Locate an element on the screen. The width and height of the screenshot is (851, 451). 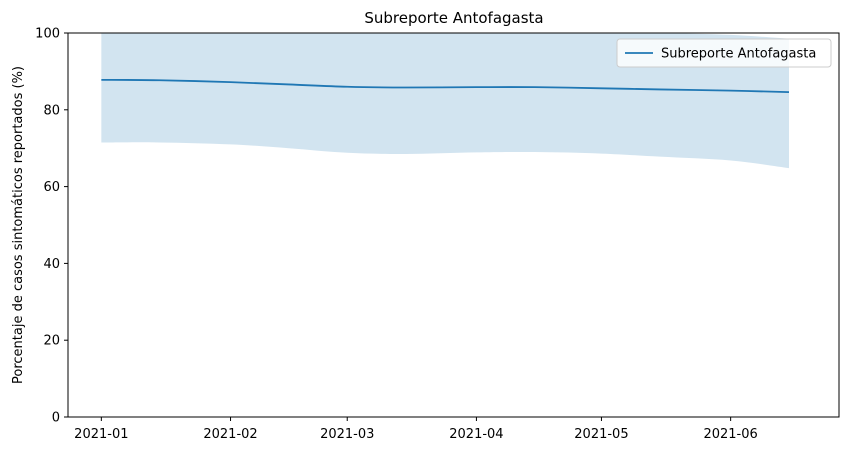
x-tick-label: 2021-01 is located at coordinates (101, 434).